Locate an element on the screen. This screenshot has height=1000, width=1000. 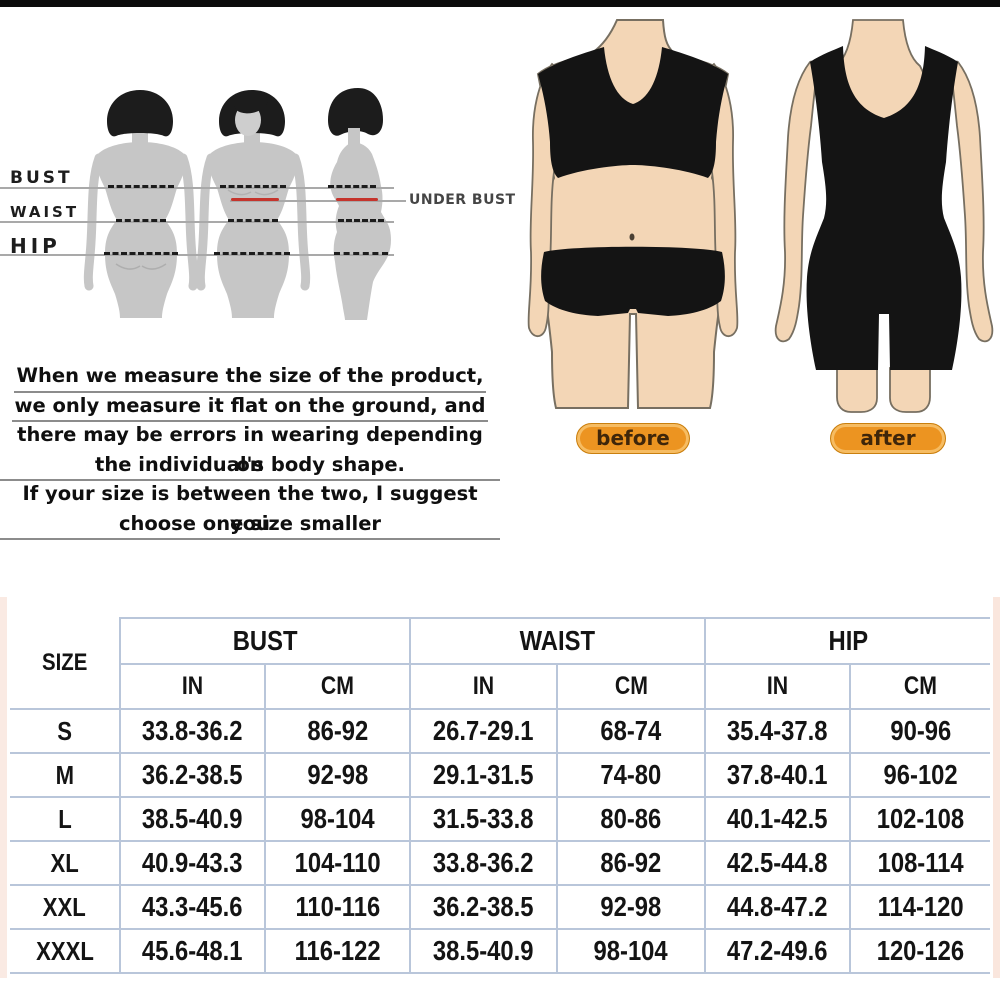
bust-label: BUST is located at coordinates (41, 178).